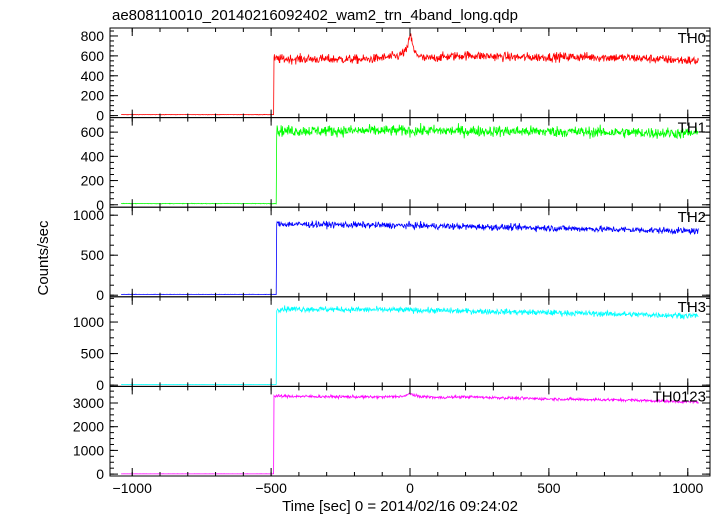 Image resolution: width=717 pixels, height=516 pixels. Describe the element at coordinates (410, 433) in the screenshot. I see `series-line-th0123` at that location.